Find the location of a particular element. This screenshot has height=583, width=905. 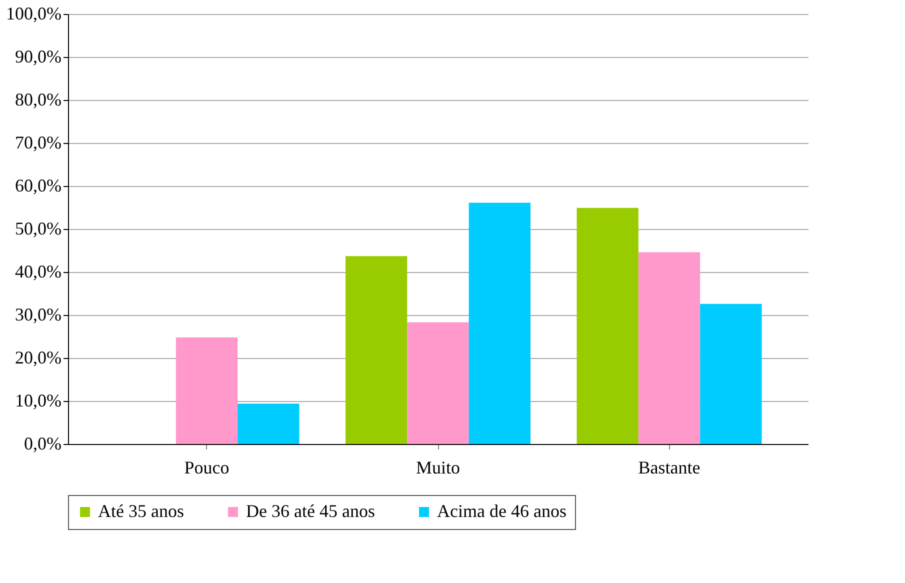

y-tick-label: 20,0% is located at coordinates (38, 358).